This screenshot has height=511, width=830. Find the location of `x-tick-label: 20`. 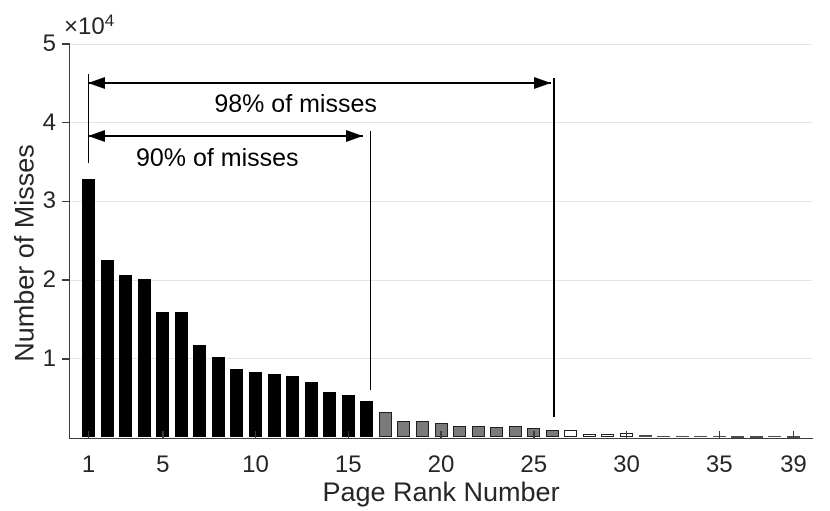

x-tick-label: 20 is located at coordinates (441, 464).